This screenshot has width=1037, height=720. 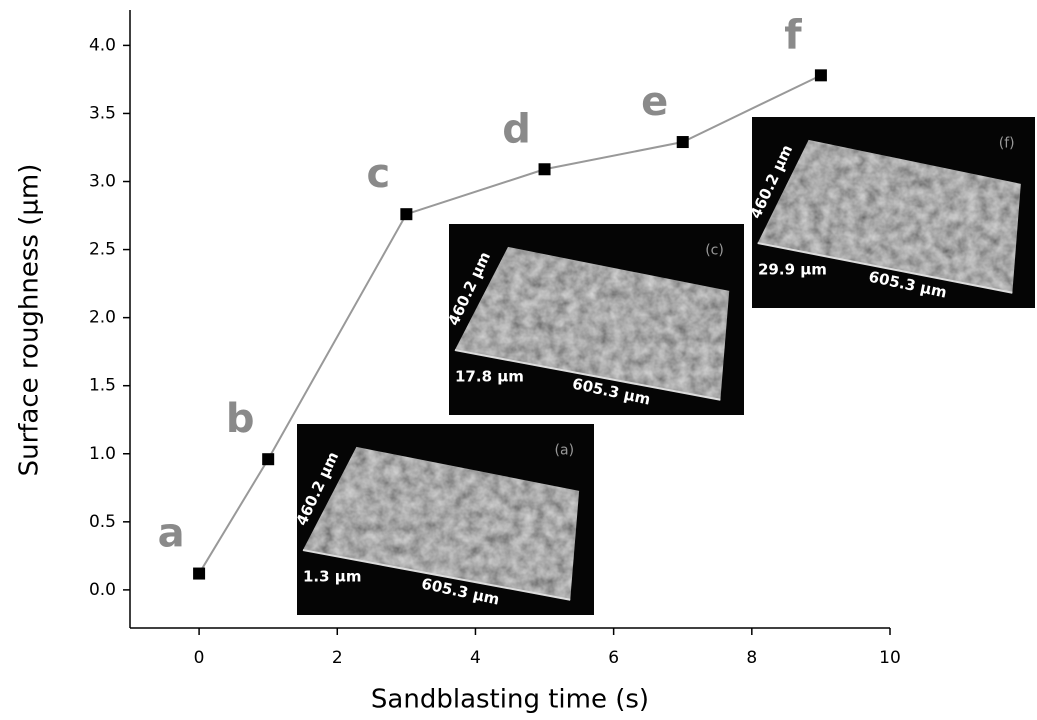 I want to click on y-tick-label: 1.5, so click(x=102, y=386).